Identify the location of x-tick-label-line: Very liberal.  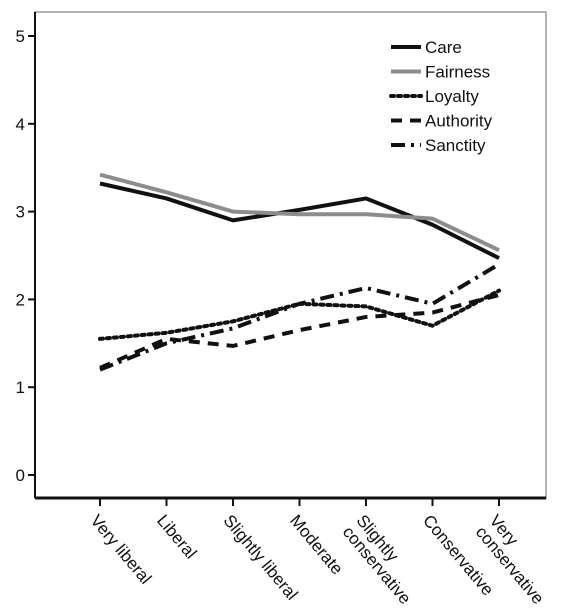
(121, 549).